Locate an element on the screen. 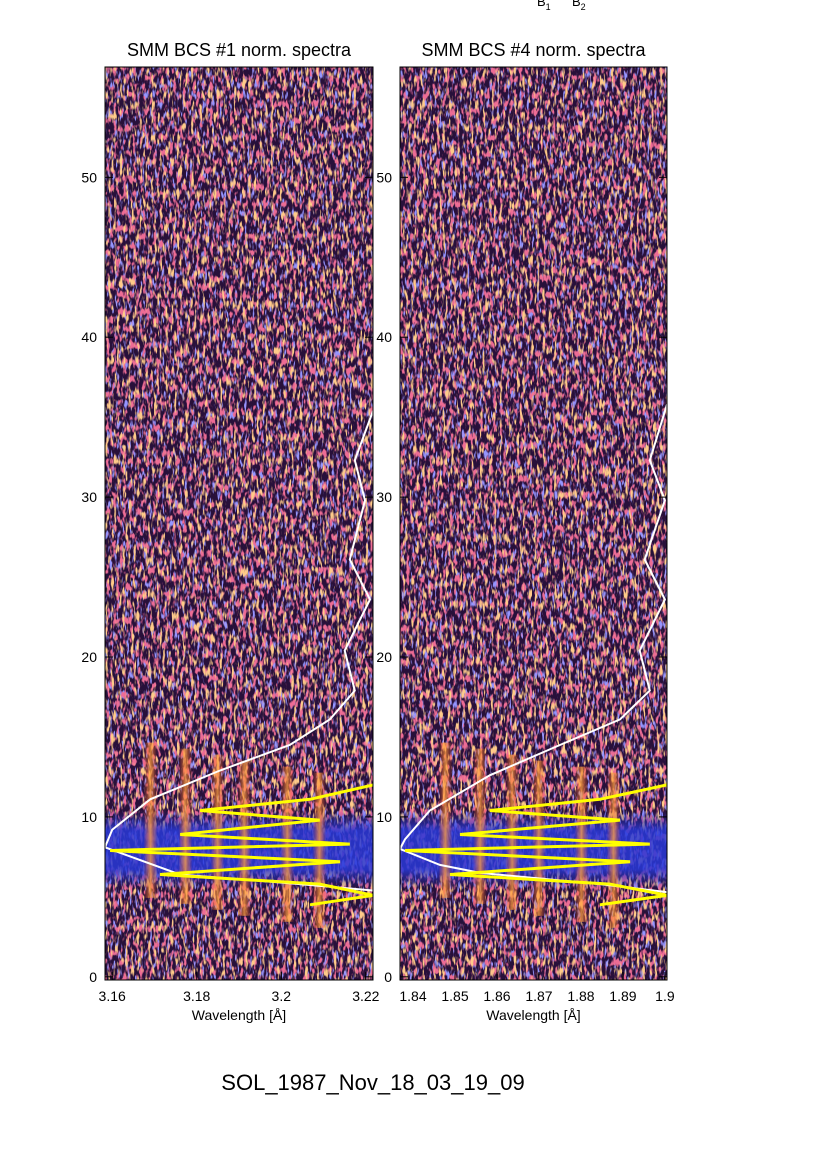 The width and height of the screenshot is (826, 1174). chart-title: SMM BCS #1 norm. spectra is located at coordinates (239, 50).